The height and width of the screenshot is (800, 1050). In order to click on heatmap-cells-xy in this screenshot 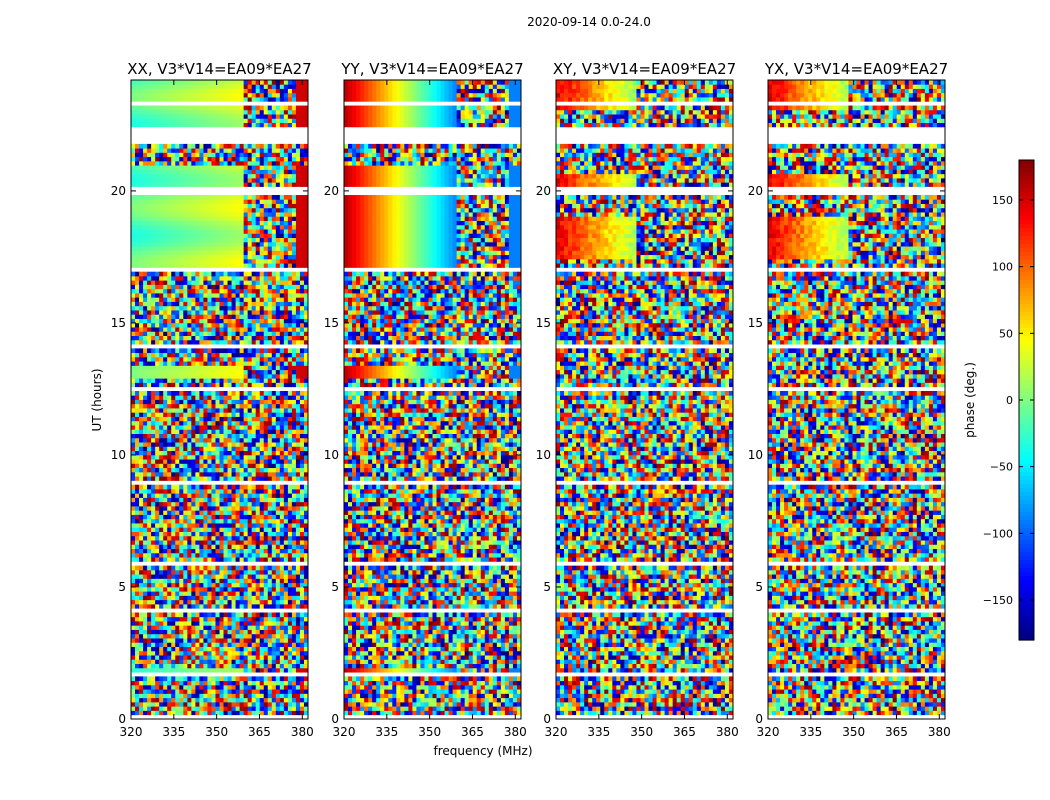, I will do `click(645, 398)`.